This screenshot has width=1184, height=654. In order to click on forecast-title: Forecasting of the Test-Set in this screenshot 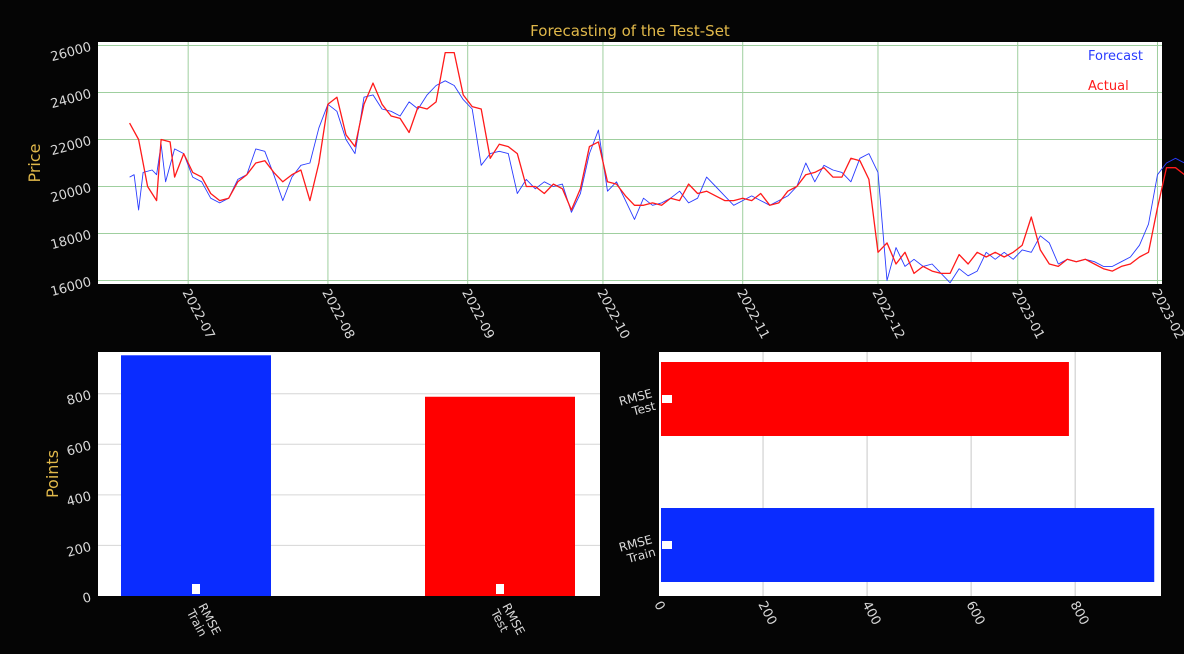, I will do `click(630, 31)`.